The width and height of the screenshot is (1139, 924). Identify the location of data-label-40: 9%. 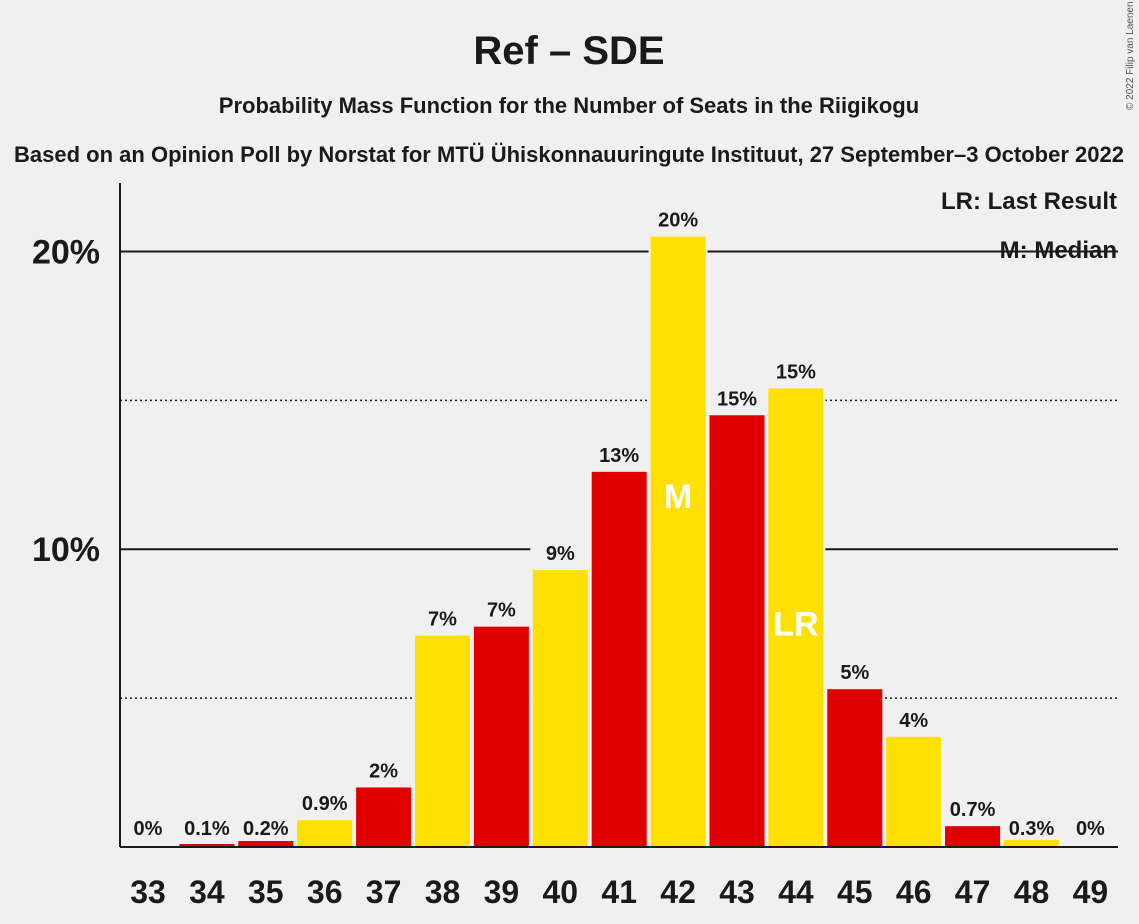
(560, 554).